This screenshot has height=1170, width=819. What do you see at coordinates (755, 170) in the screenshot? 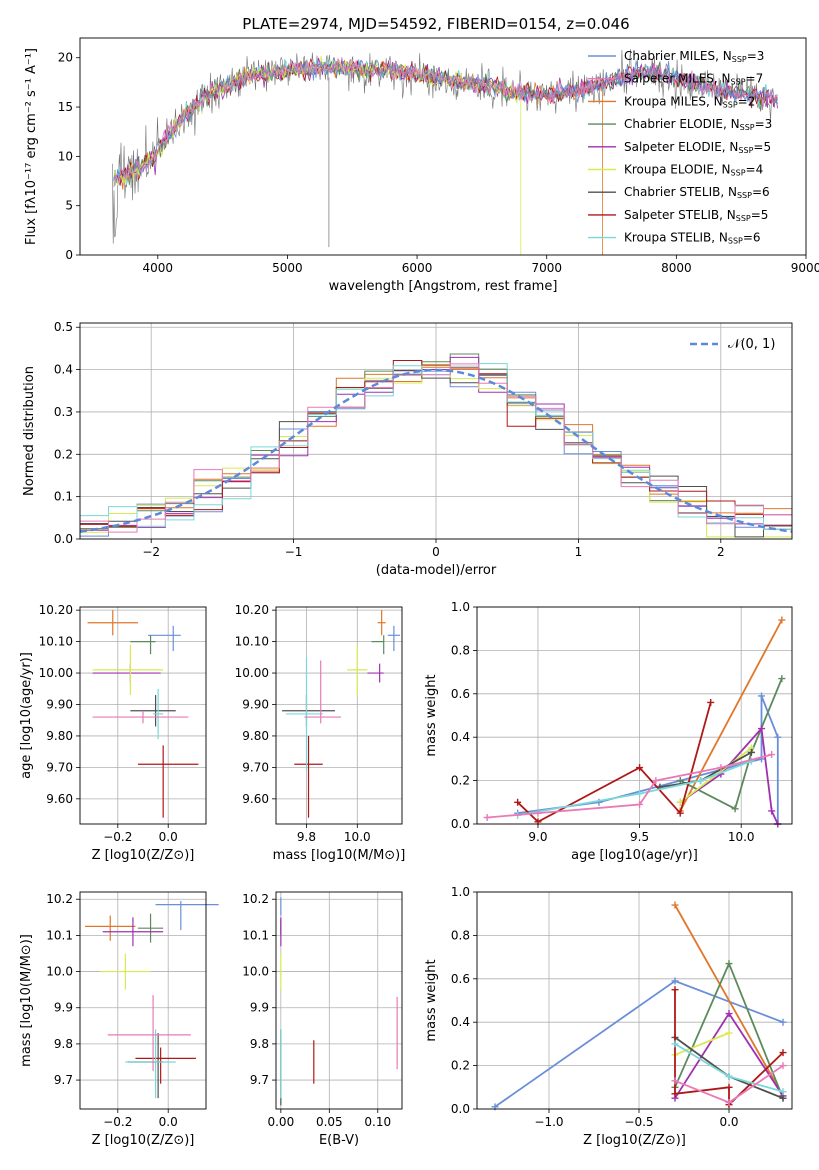
I see `legend-text: =4` at bounding box center [755, 170].